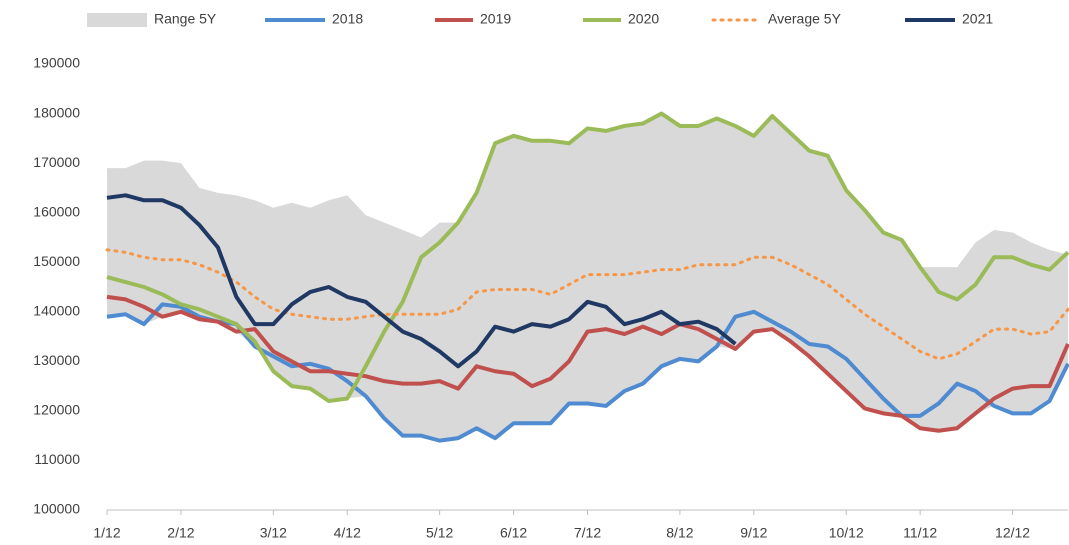 The width and height of the screenshot is (1069, 545). What do you see at coordinates (347, 19) in the screenshot?
I see `legend-label: 2018` at bounding box center [347, 19].